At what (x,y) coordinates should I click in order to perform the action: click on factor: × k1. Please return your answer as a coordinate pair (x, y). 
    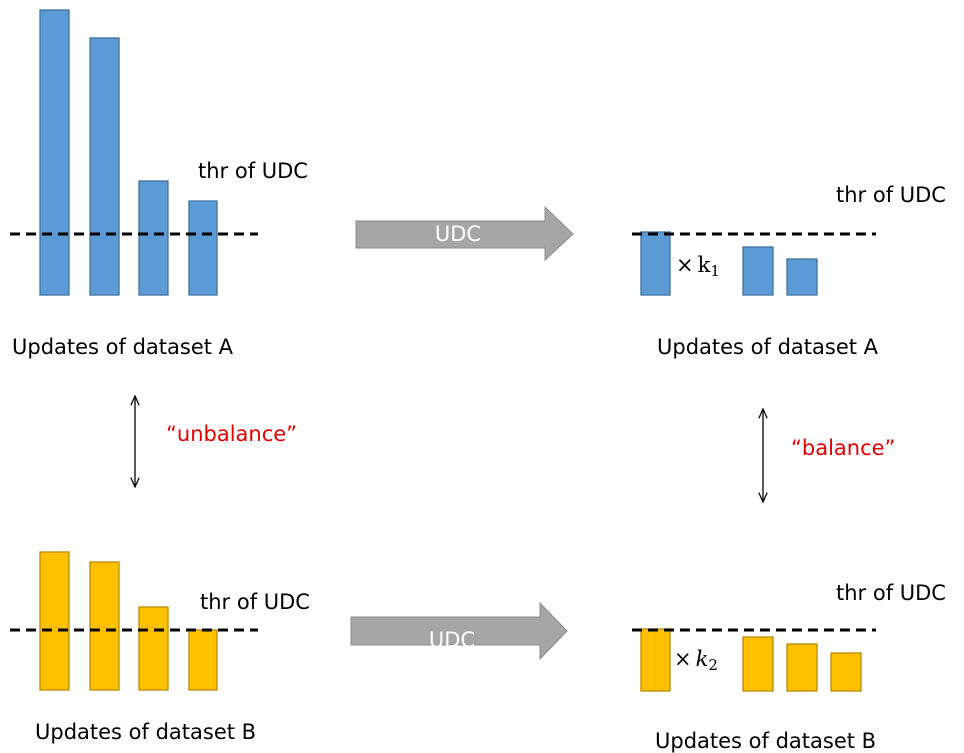
    Looking at the image, I should click on (698, 267).